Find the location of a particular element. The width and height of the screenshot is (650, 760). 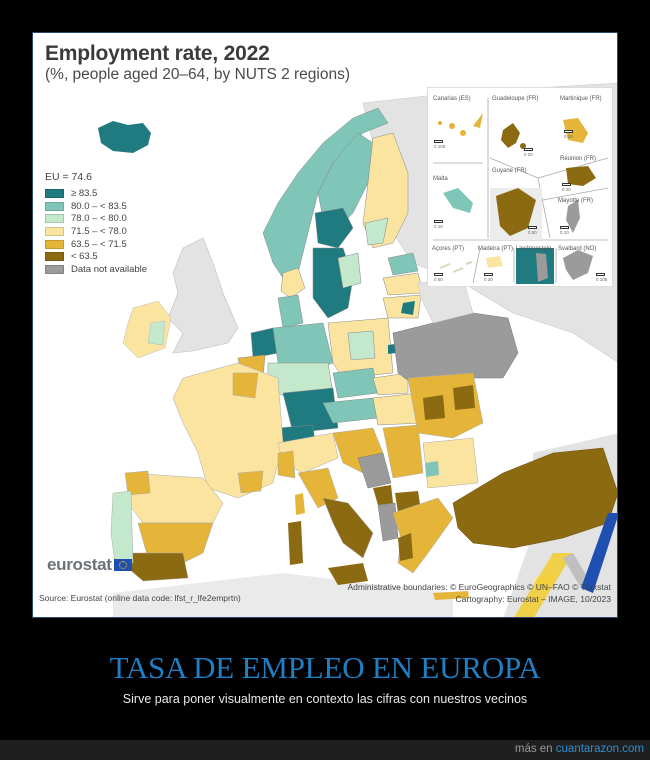

legend-label: ≥ 83.5 is located at coordinates (84, 193).